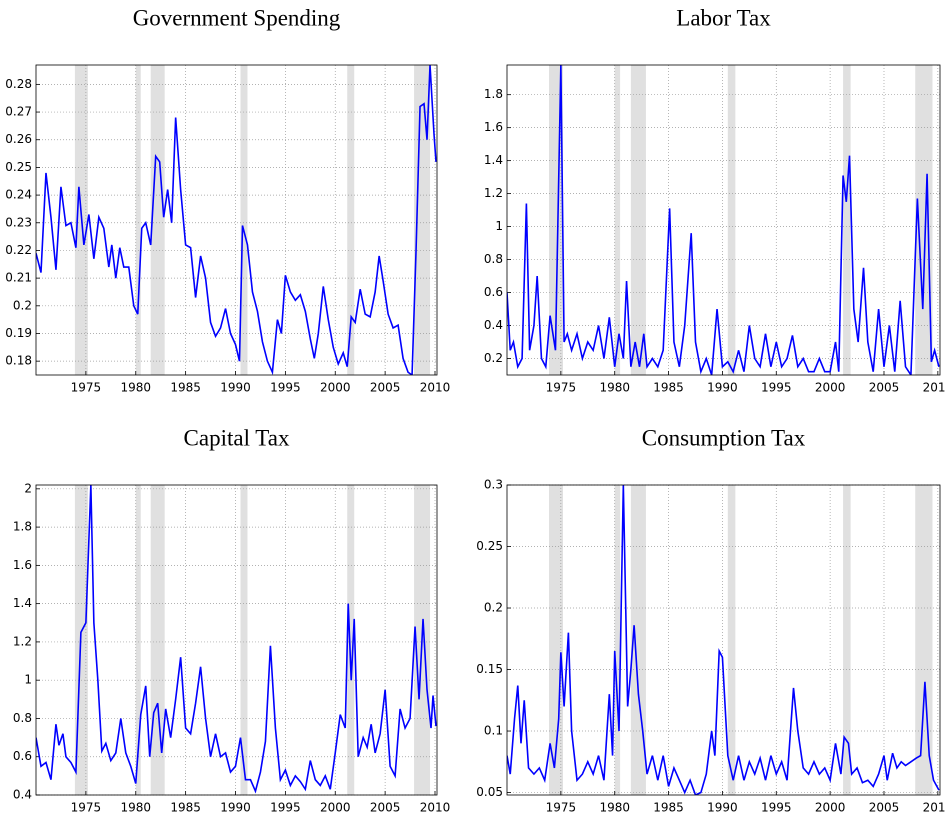 The height and width of the screenshot is (820, 945). What do you see at coordinates (18, 84) in the screenshot?
I see `y-tick-label: 0.28` at bounding box center [18, 84].